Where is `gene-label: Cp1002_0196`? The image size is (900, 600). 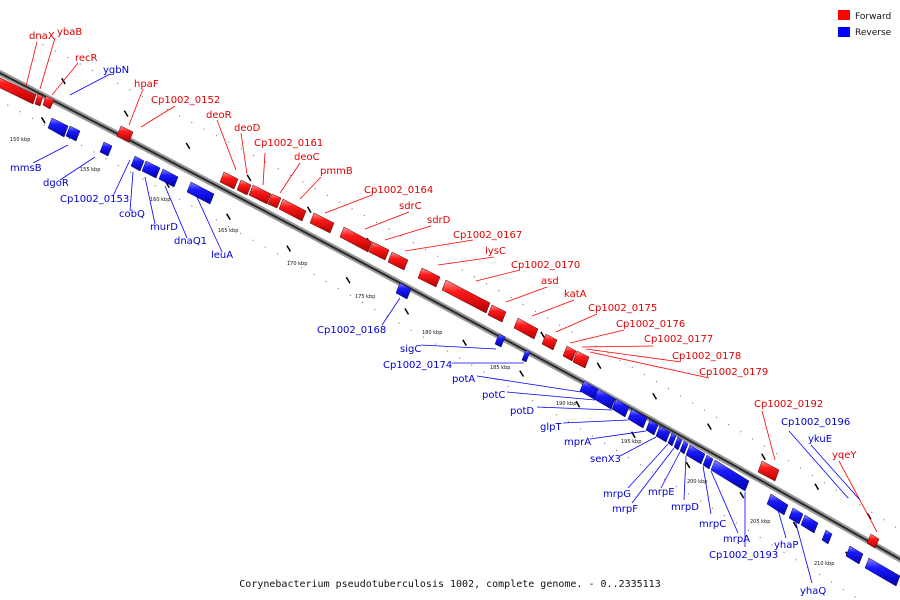
gene-label: Cp1002_0196 is located at coordinates (815, 422).